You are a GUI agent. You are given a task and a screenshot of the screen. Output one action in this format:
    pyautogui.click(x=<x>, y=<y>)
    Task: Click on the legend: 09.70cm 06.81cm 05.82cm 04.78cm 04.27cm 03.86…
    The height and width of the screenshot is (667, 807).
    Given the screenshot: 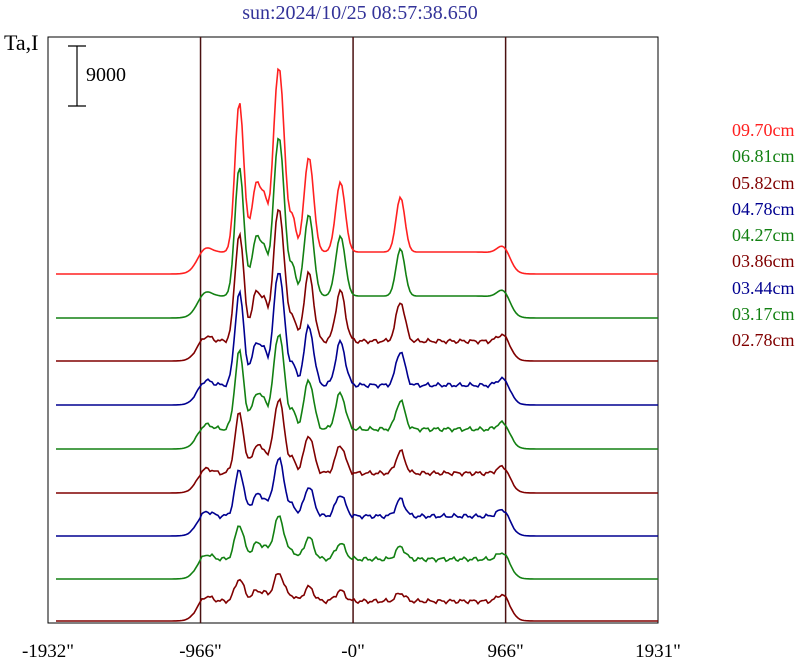 What is the action you would take?
    pyautogui.click(x=763, y=235)
    